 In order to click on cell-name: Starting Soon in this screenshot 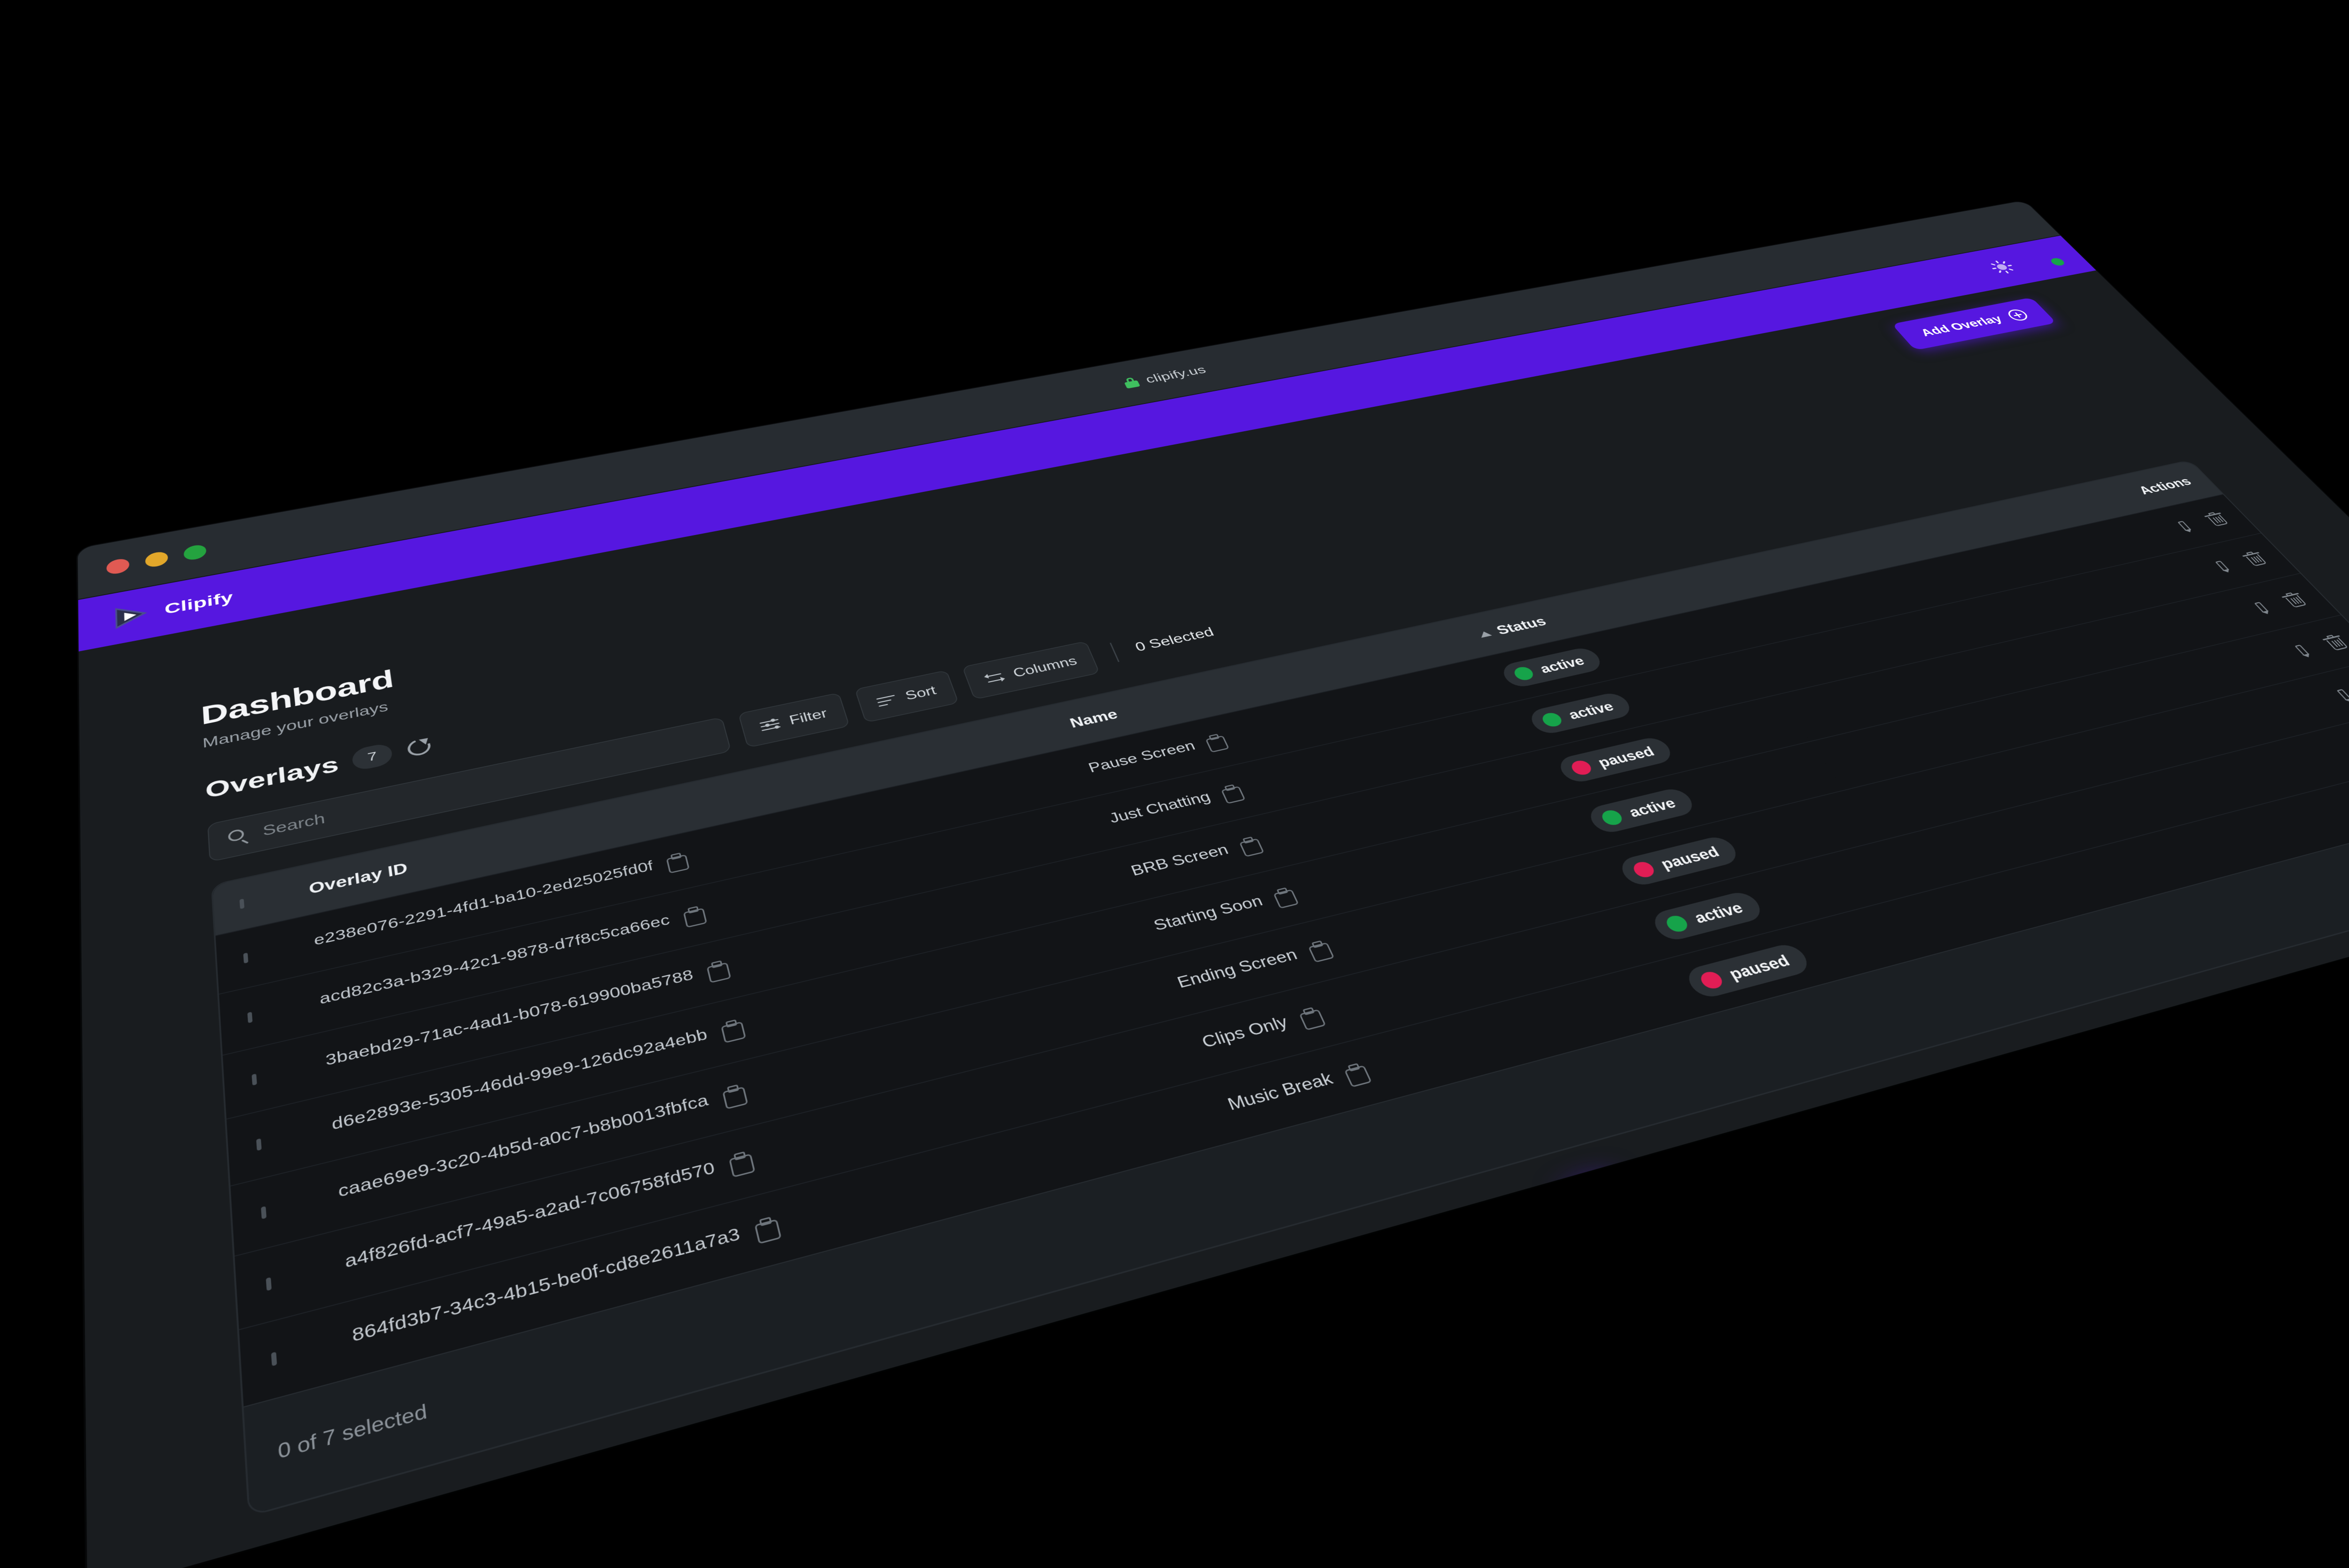, I will do `click(1208, 912)`.